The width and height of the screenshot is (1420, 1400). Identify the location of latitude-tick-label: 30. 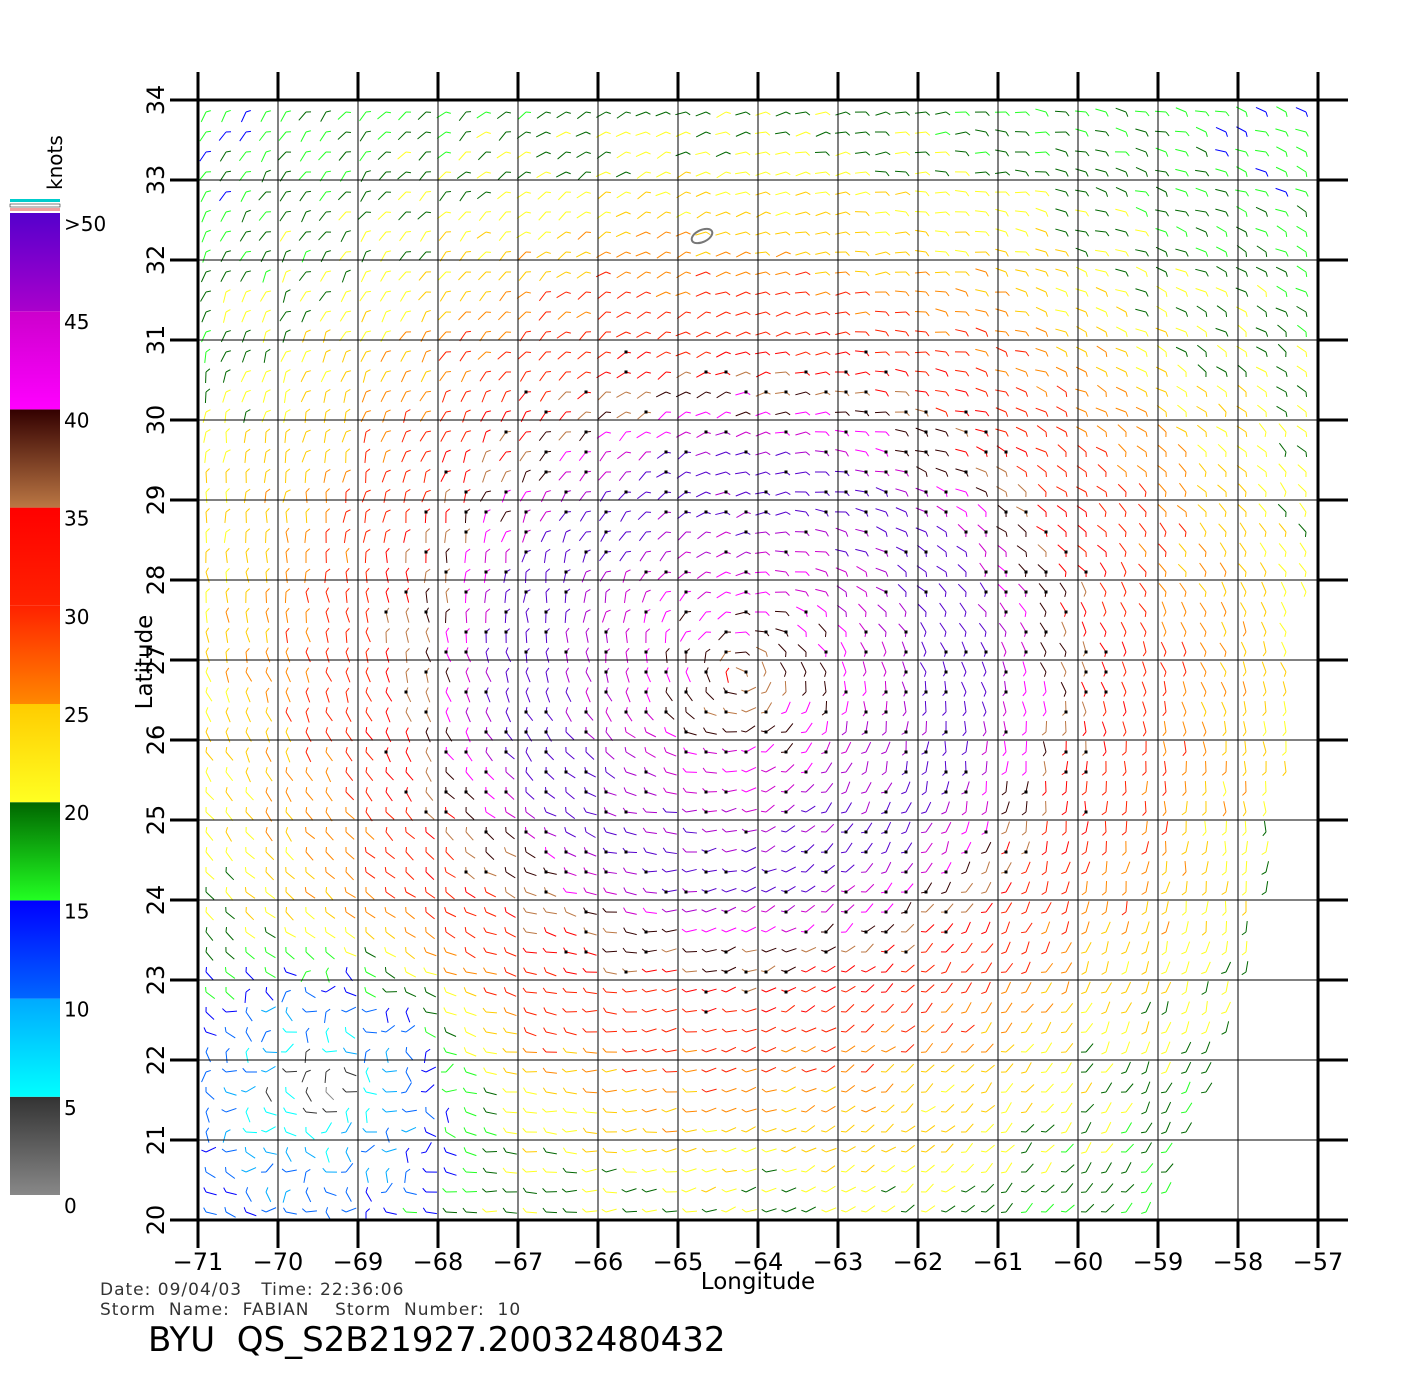
(156, 420).